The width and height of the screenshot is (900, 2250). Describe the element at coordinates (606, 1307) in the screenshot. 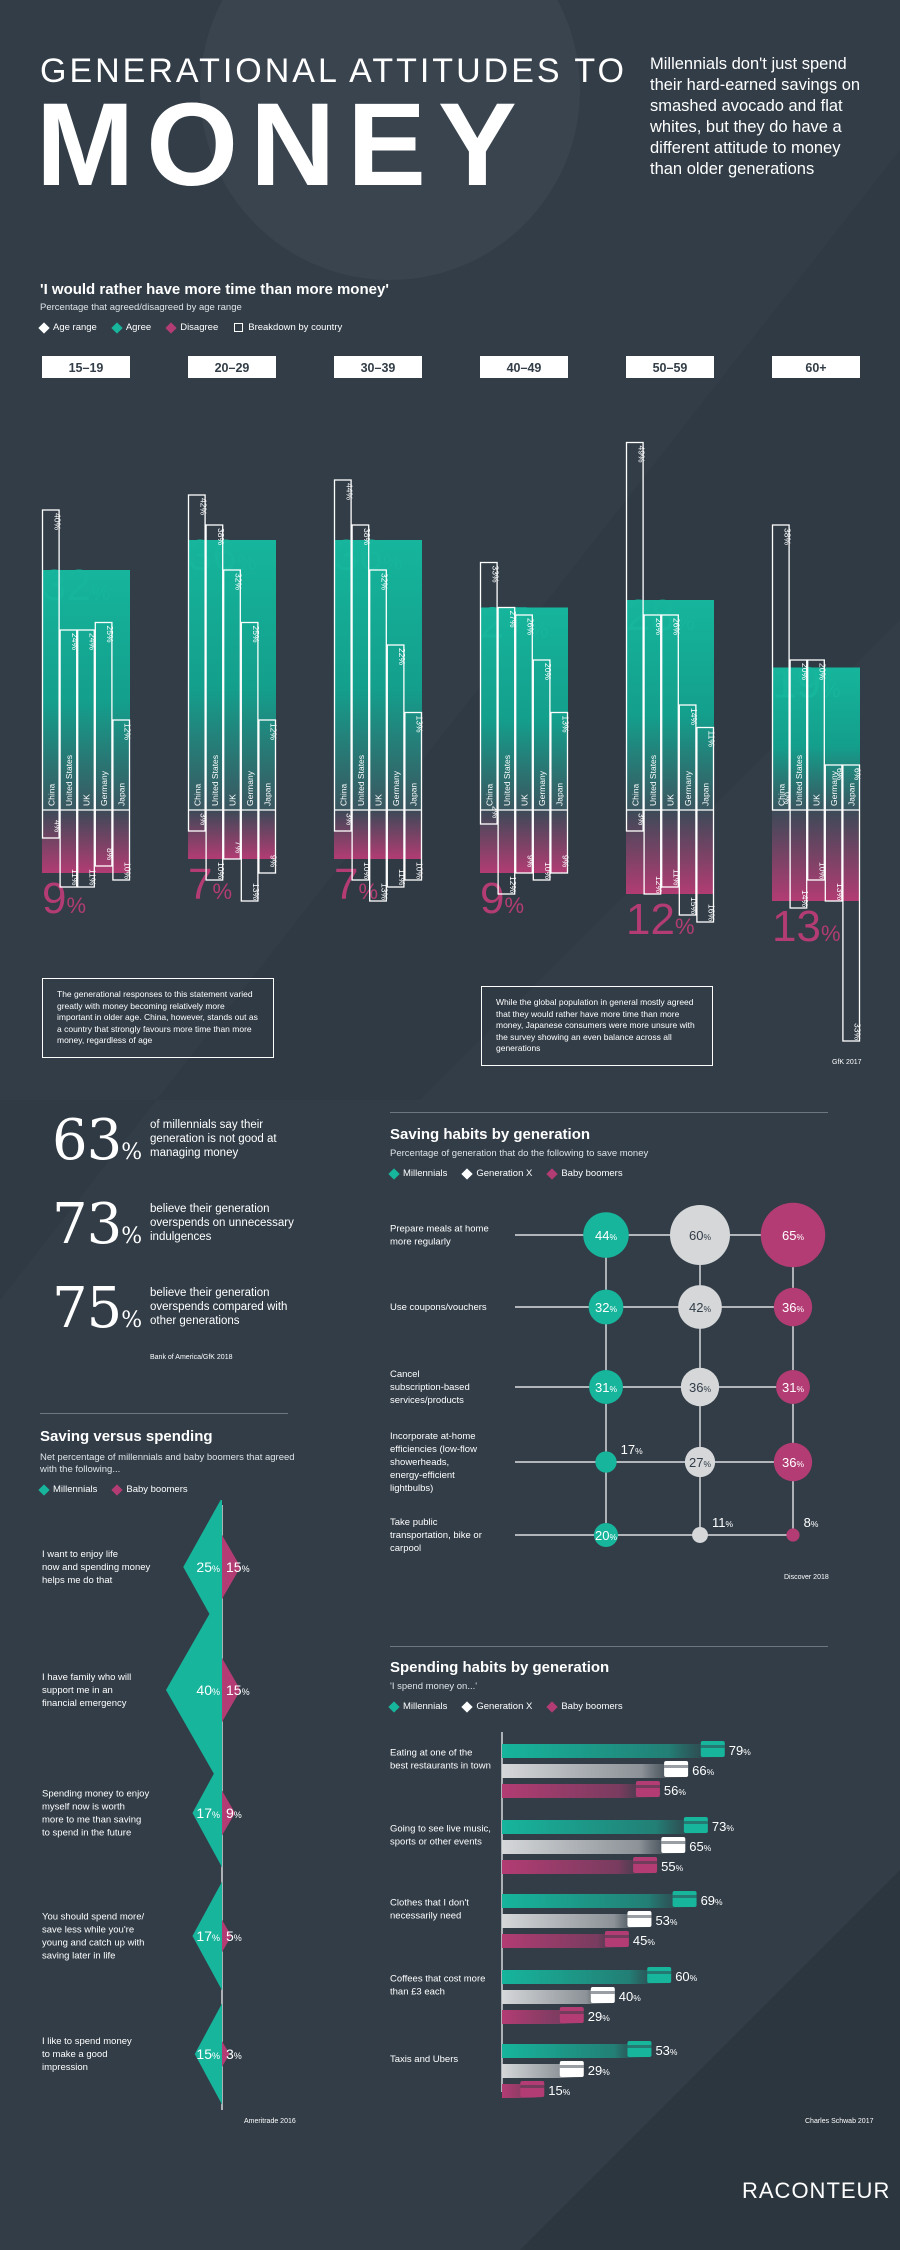

I see `habit-value: 32%` at that location.